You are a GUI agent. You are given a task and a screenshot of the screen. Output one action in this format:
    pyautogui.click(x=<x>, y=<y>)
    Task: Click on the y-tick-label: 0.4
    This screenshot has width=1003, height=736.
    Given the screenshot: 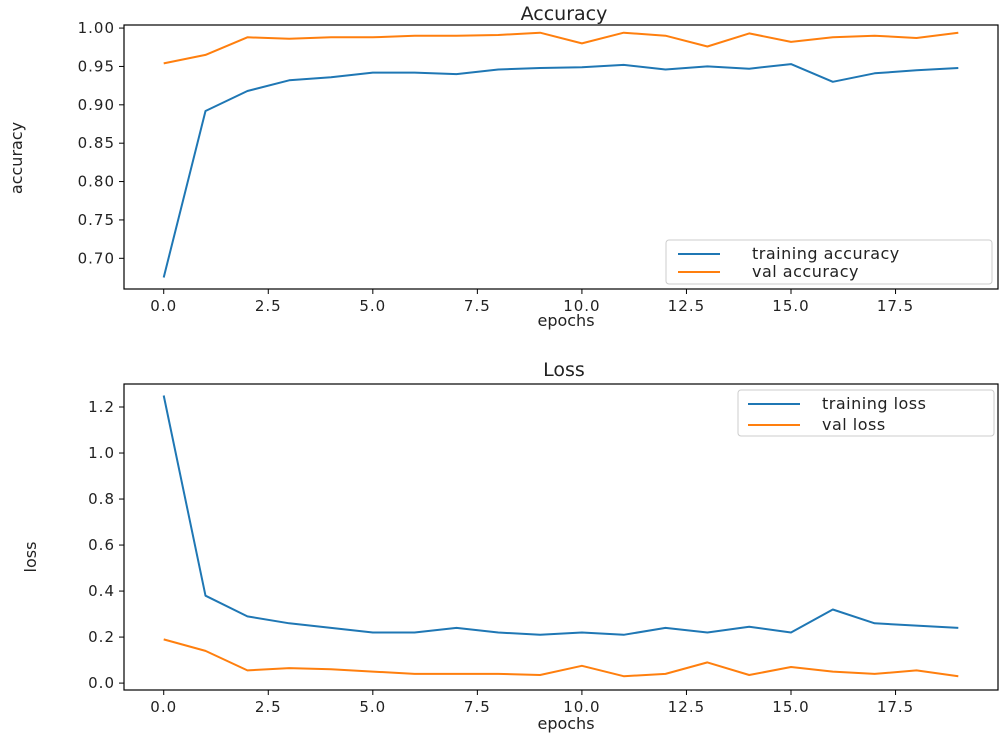 What is the action you would take?
    pyautogui.click(x=101, y=591)
    